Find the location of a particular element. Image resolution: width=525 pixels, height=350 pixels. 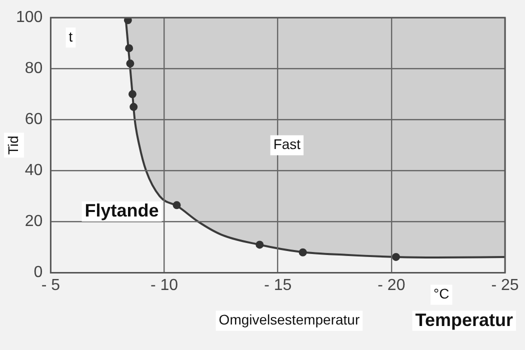

y-tick-label: 60 is located at coordinates (33, 119).